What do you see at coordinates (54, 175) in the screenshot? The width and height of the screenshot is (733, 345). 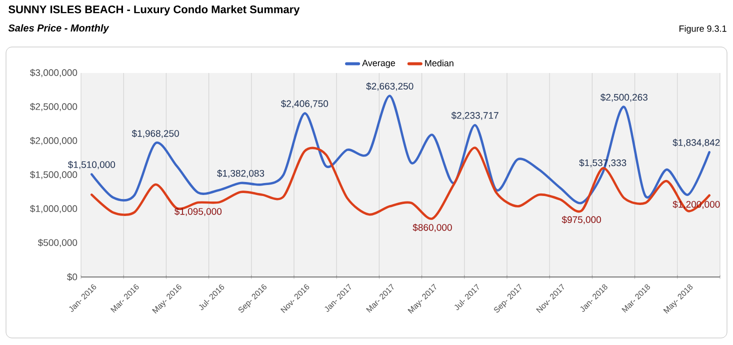 I see `y-tick-label: $1,500,000` at bounding box center [54, 175].